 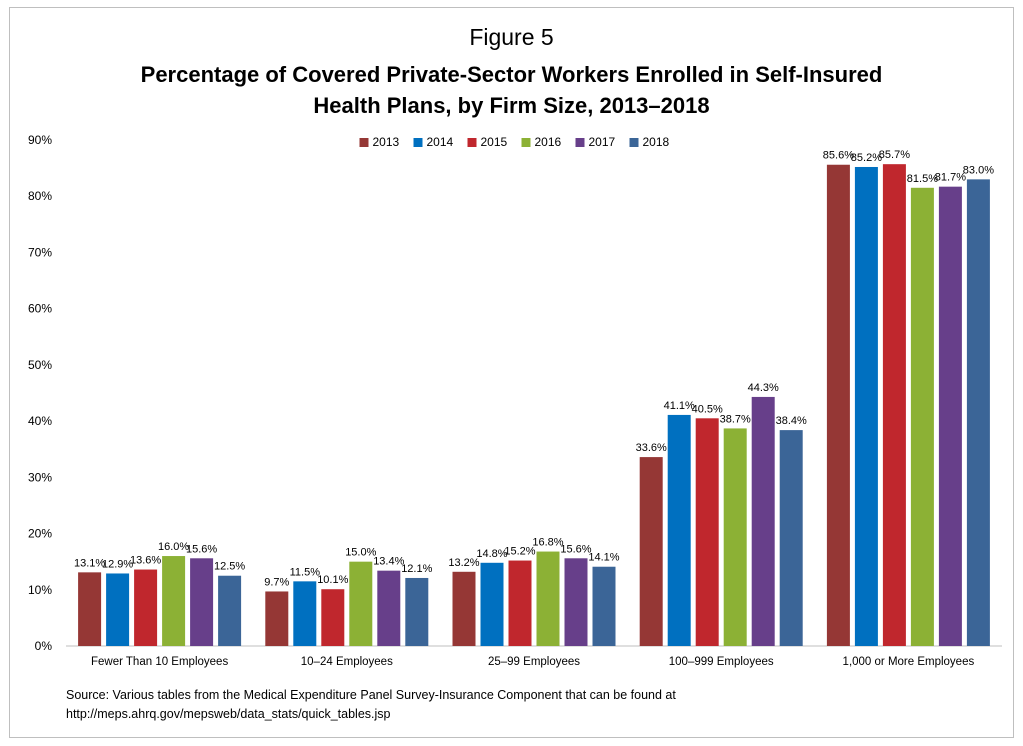 I want to click on figure-label: Figure 5, so click(x=511, y=37).